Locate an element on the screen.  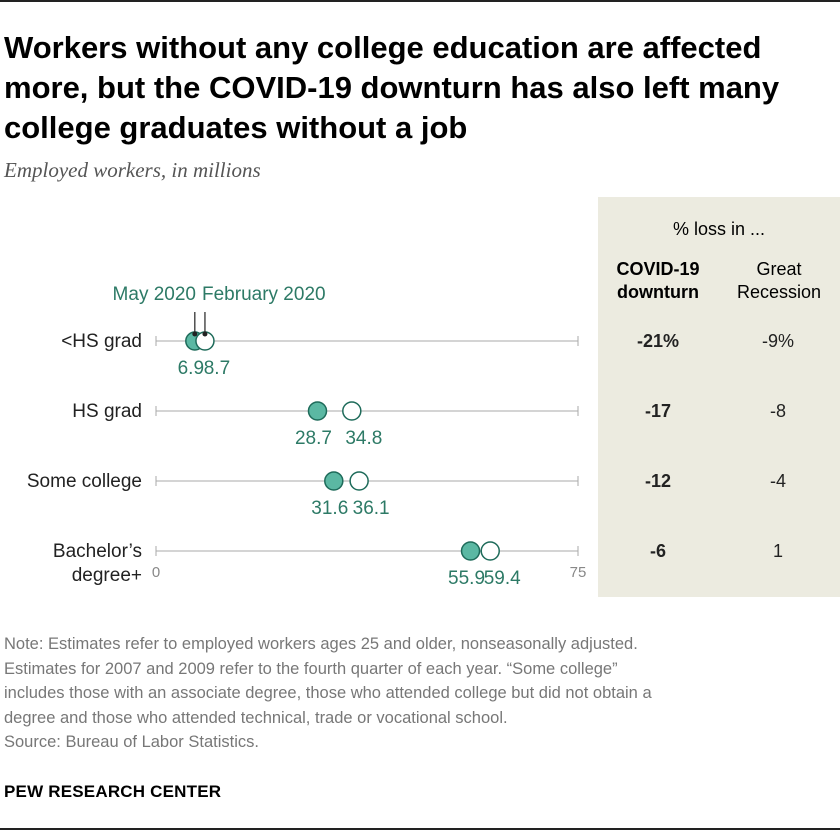
source-line: Source: Bureau of Labor Statistics. is located at coordinates (131, 742).